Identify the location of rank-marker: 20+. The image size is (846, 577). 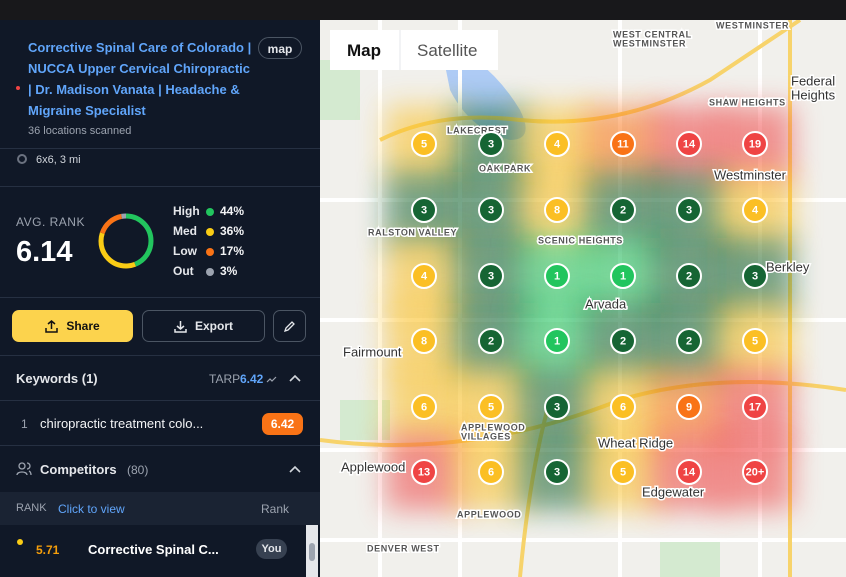
(755, 472).